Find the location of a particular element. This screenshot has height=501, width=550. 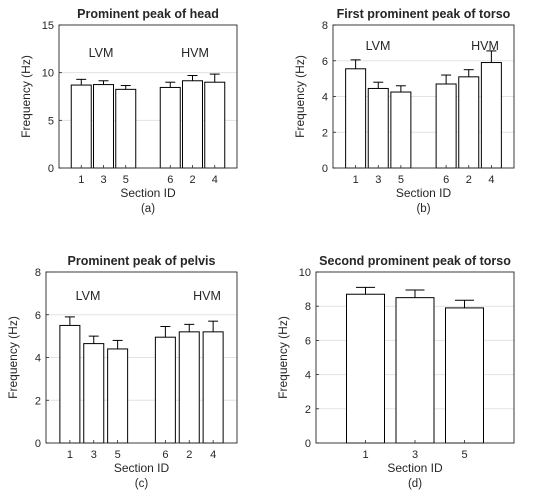

y-tick-label: 5 is located at coordinates (51, 121).